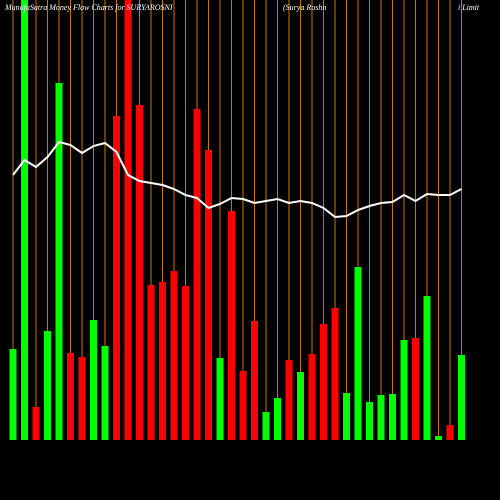 This screenshot has height=500, width=500. Describe the element at coordinates (237, 179) in the screenshot. I see `line` at that location.